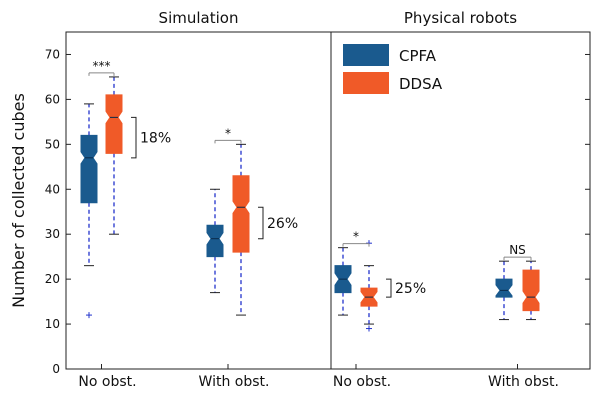 This screenshot has width=596, height=395. Describe the element at coordinates (155, 139) in the screenshot. I see `difference-label: 18%` at that location.